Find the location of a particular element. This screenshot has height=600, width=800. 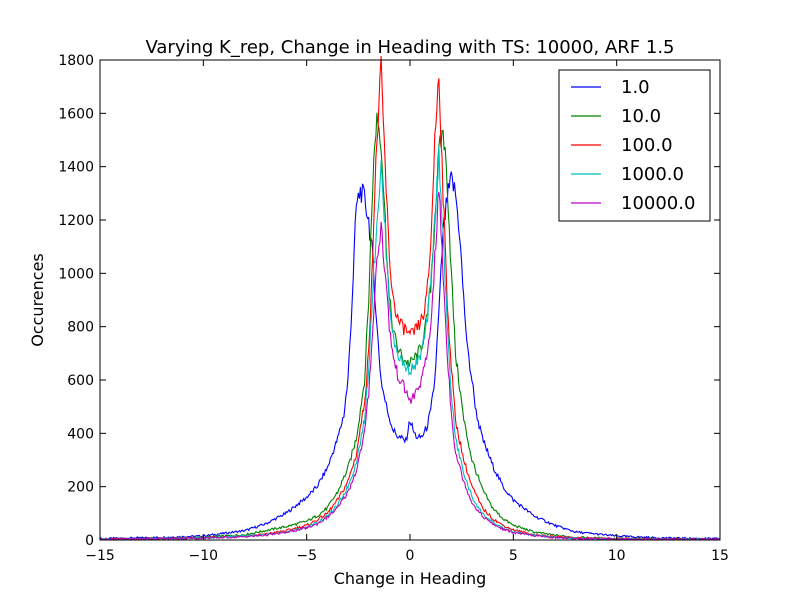

y-tick-label: 1800 is located at coordinates (76, 61).